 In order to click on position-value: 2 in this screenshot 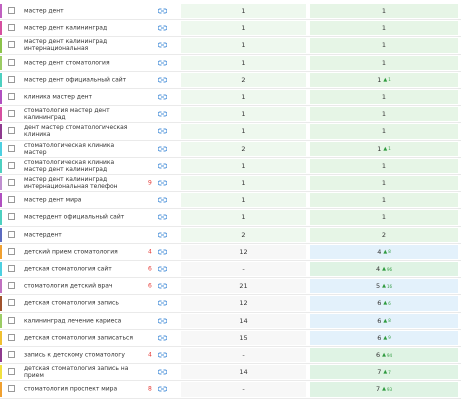, I will do `click(243, 79)`.